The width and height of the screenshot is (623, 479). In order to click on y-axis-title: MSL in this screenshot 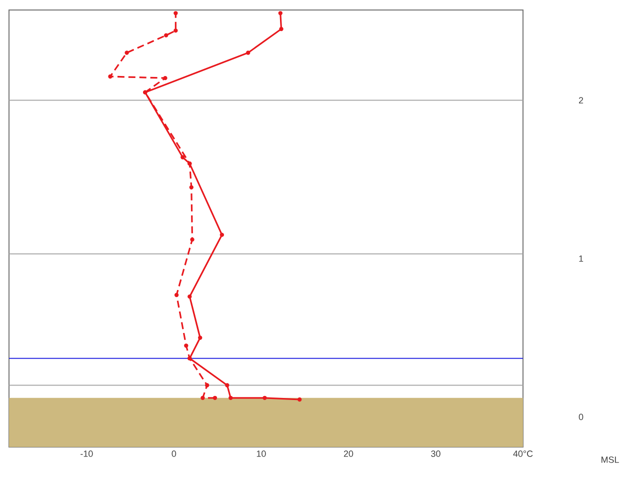, I will do `click(610, 459)`.